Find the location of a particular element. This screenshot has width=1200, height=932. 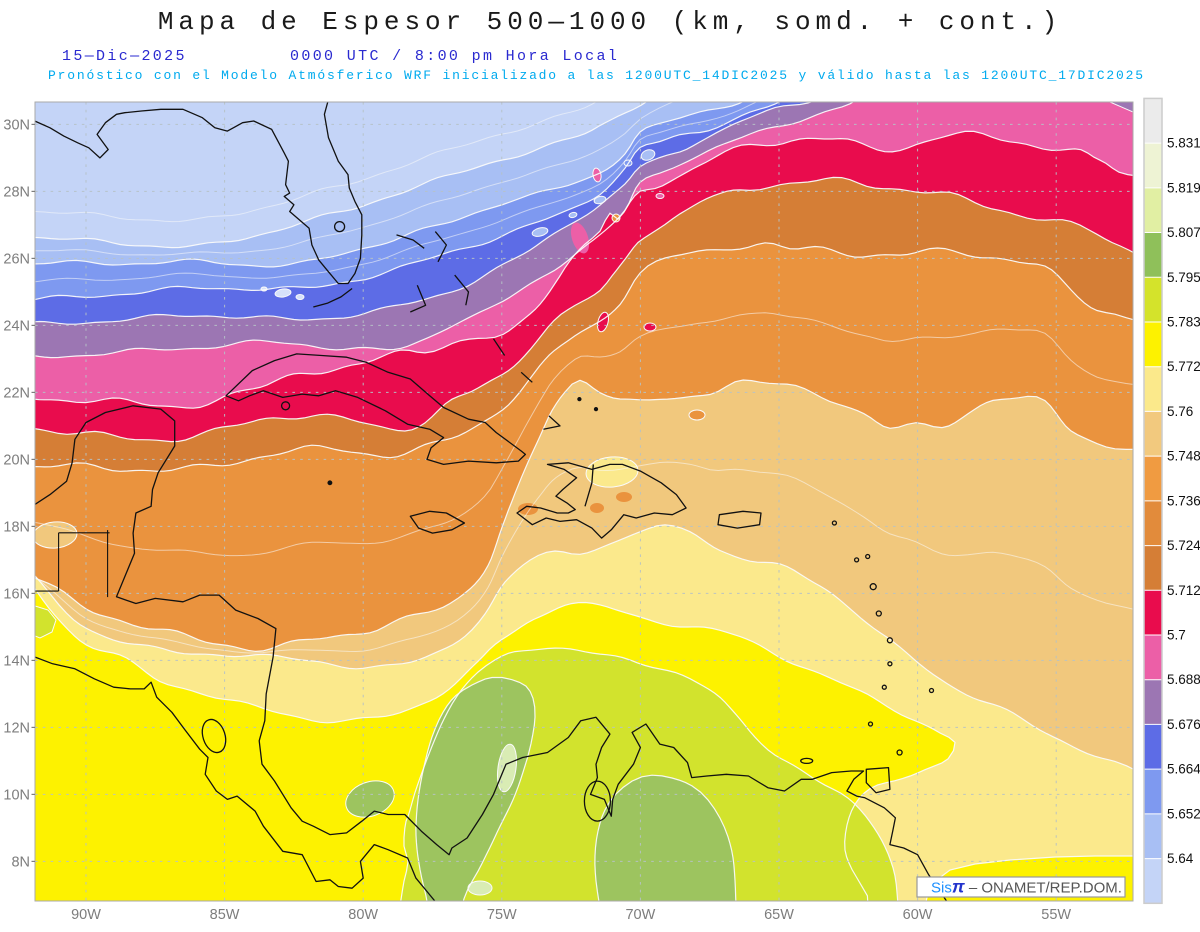

svg-text: 5.772 is located at coordinates (1183, 366).